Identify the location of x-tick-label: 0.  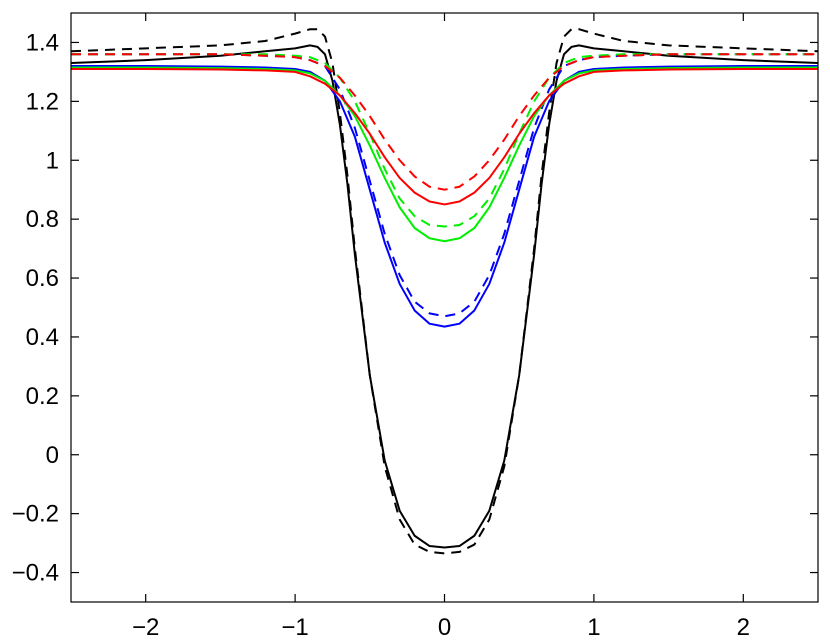
(444, 627).